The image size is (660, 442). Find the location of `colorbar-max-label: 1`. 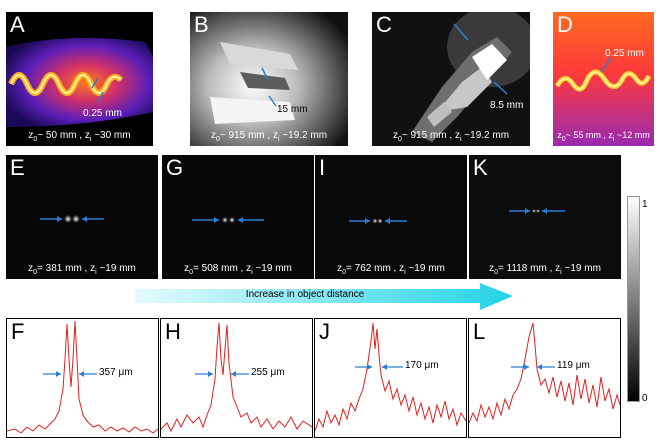

colorbar-max-label: 1 is located at coordinates (645, 204).